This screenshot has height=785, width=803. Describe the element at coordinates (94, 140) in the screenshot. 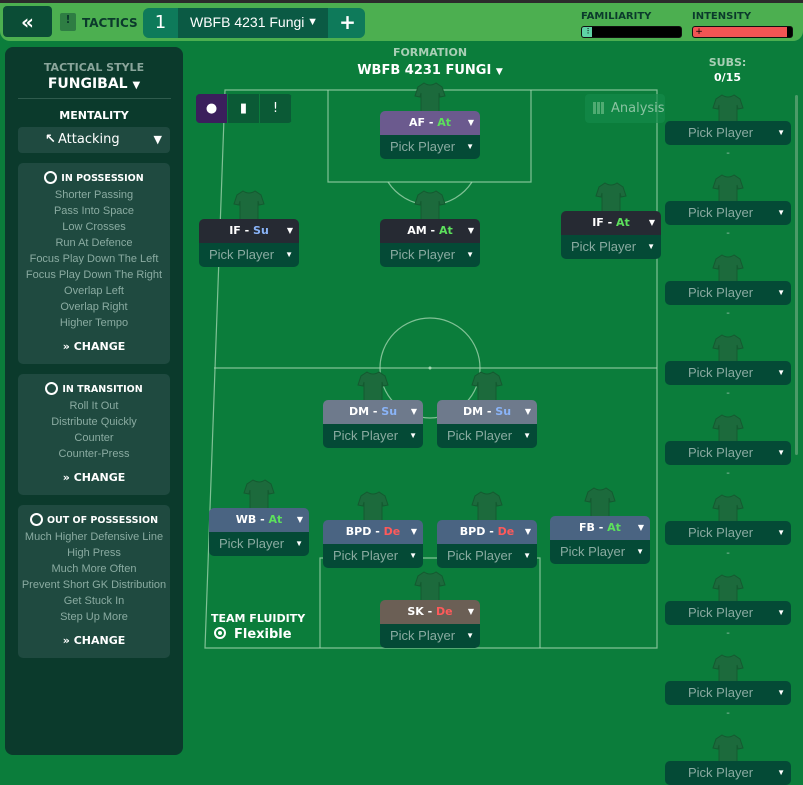

I see `mentality-dropdown: ↖ Attacking ▼` at that location.